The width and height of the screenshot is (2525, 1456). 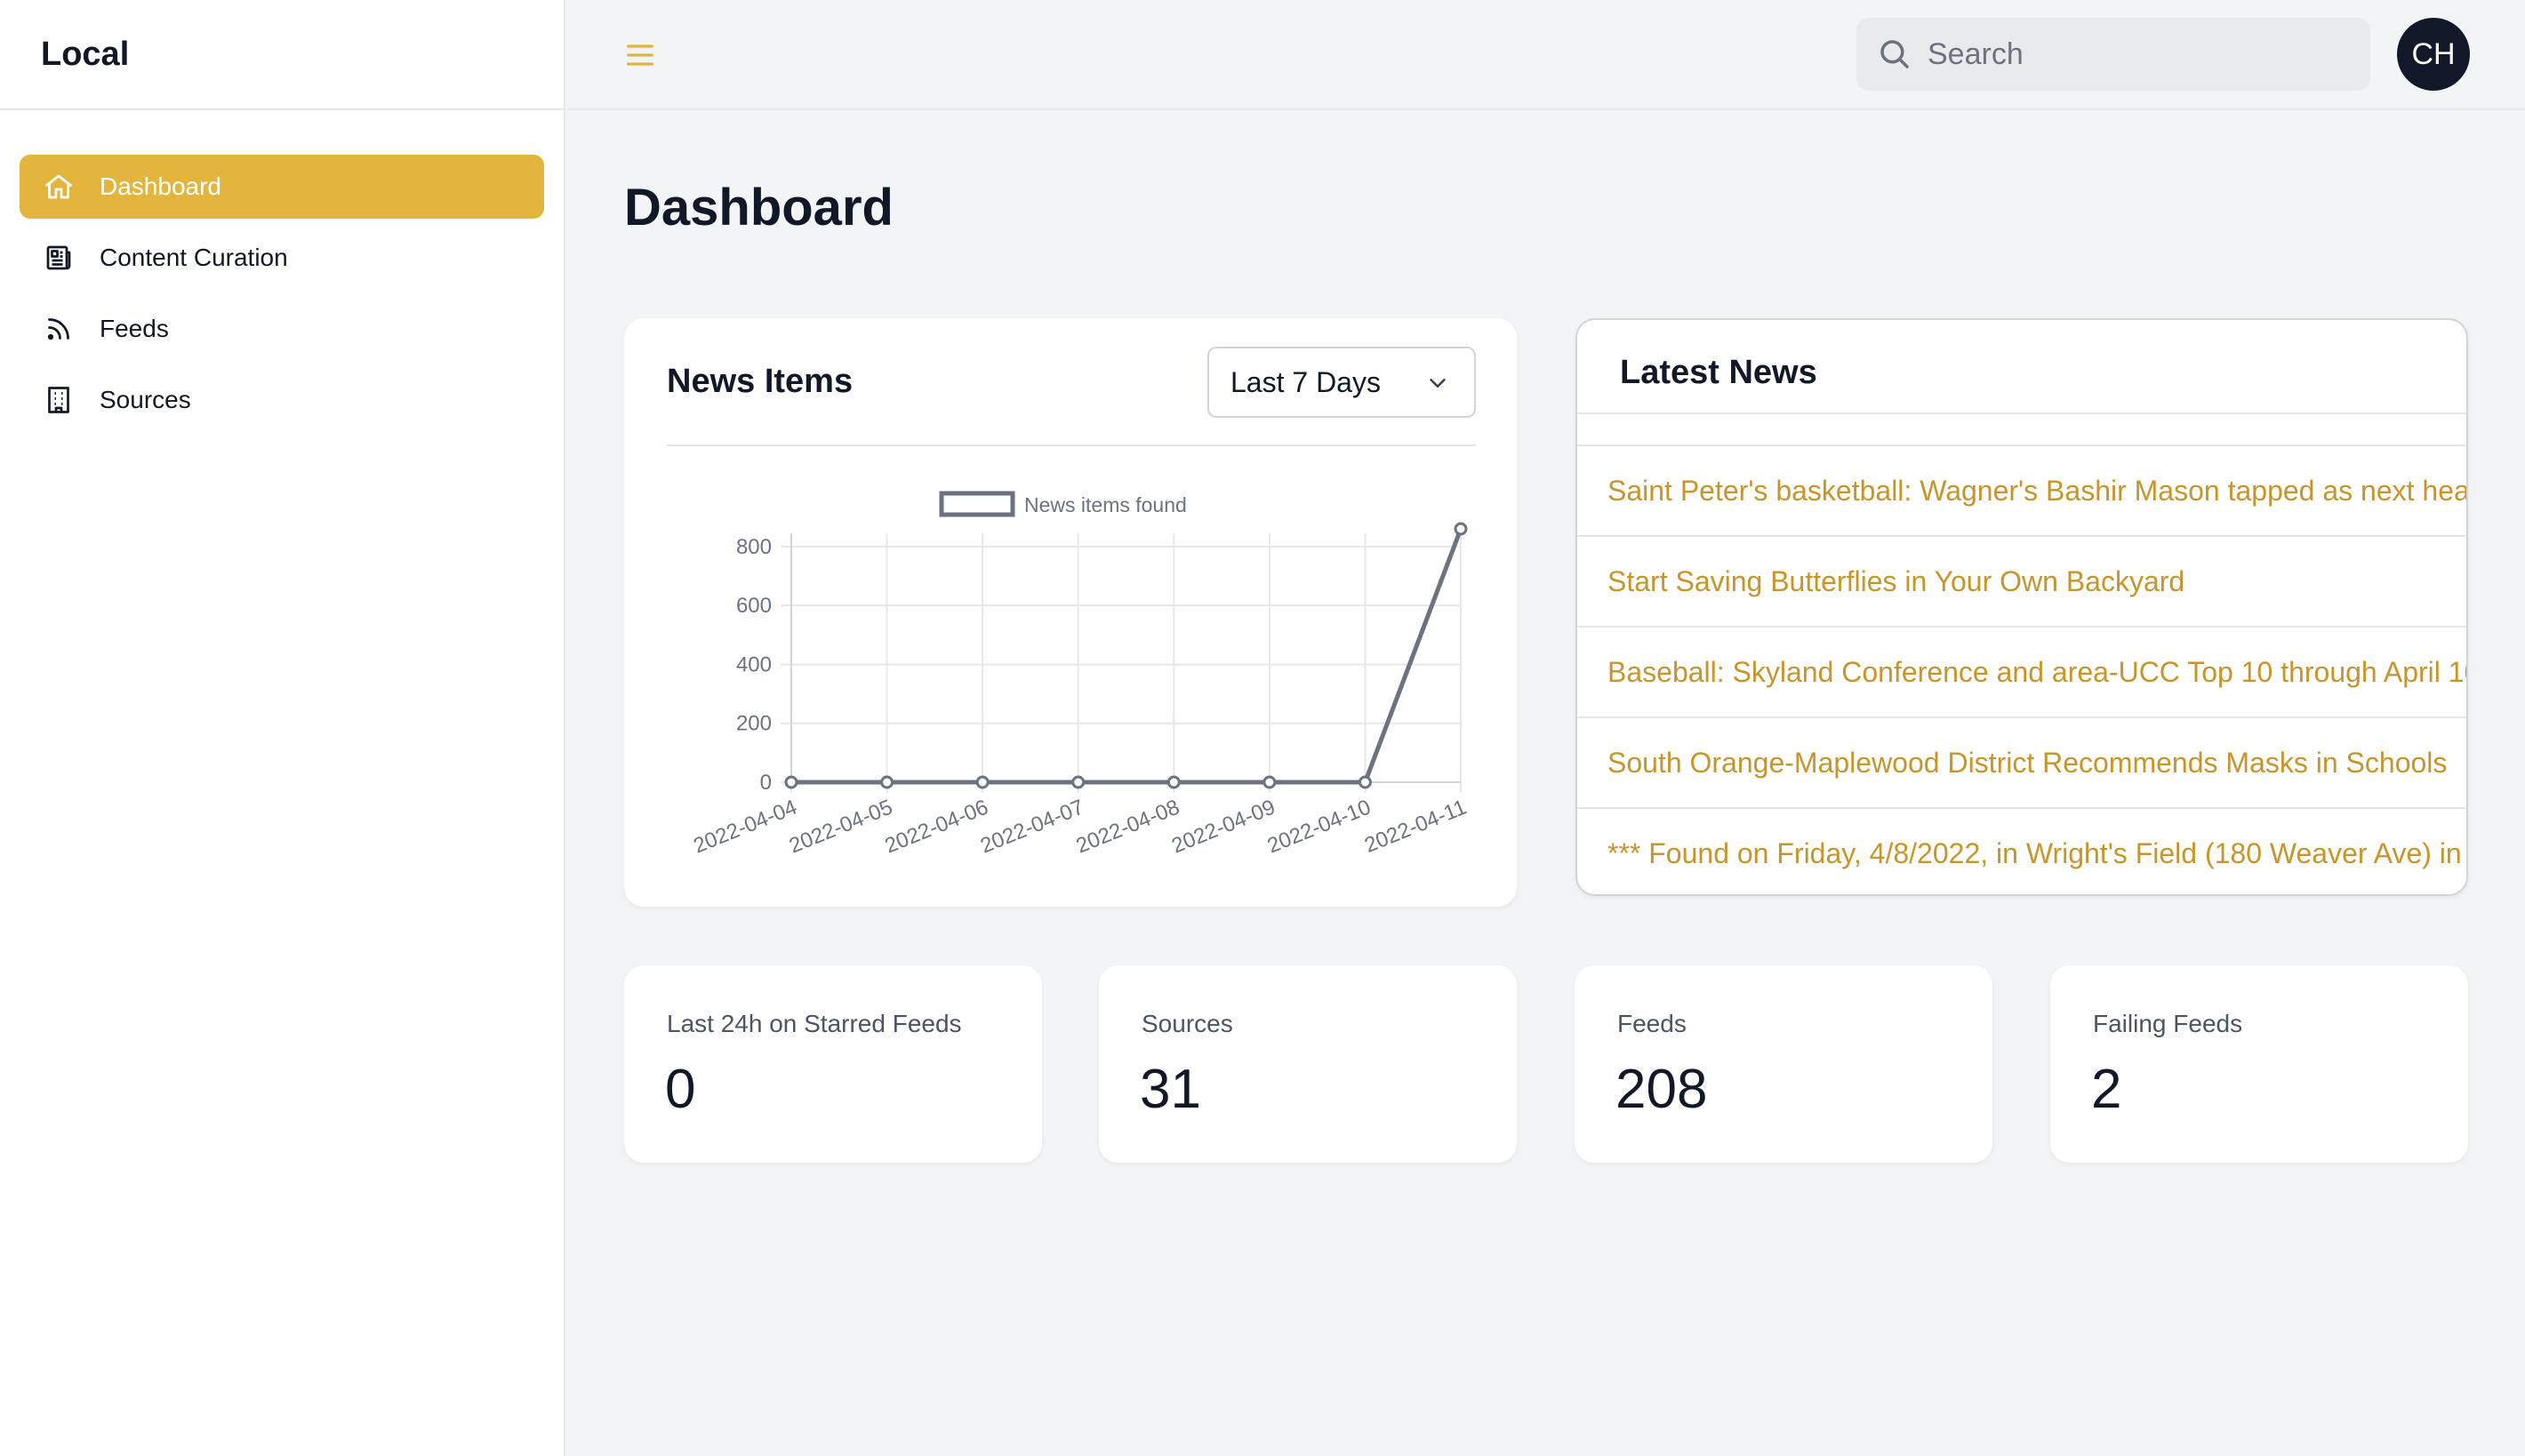 I want to click on sidebar-nav: Dashboard Content Curation Feeds Sources, so click(x=282, y=271).